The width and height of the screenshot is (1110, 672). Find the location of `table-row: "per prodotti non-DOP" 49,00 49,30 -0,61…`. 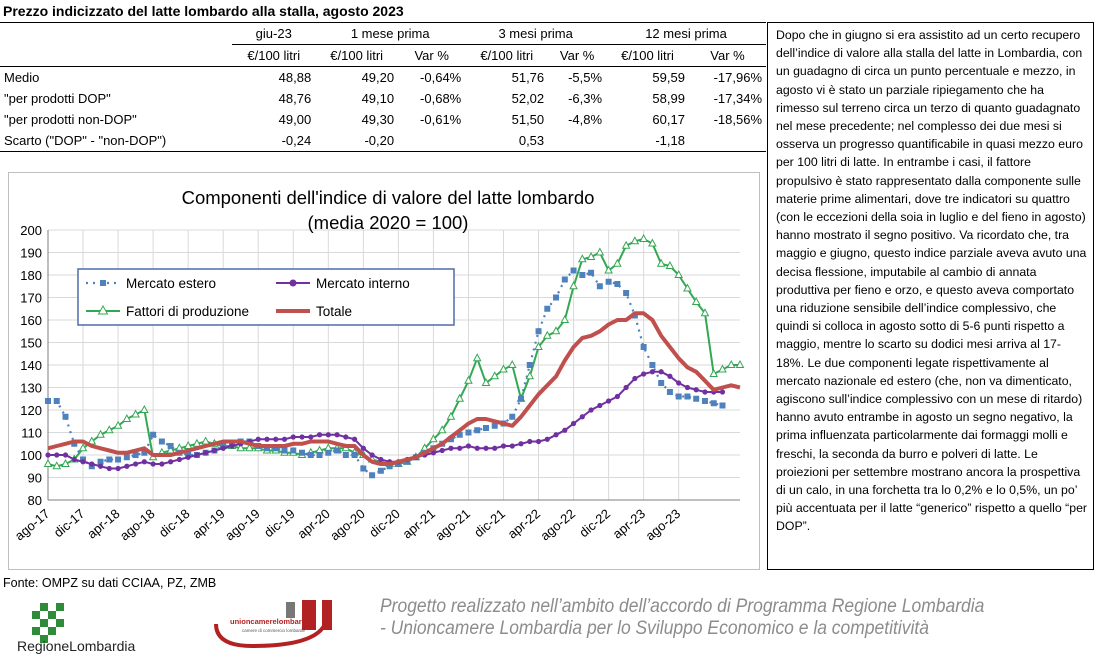

table-row: "per prodotti non-DOP" 49,00 49,30 -0,61… is located at coordinates (383, 119).